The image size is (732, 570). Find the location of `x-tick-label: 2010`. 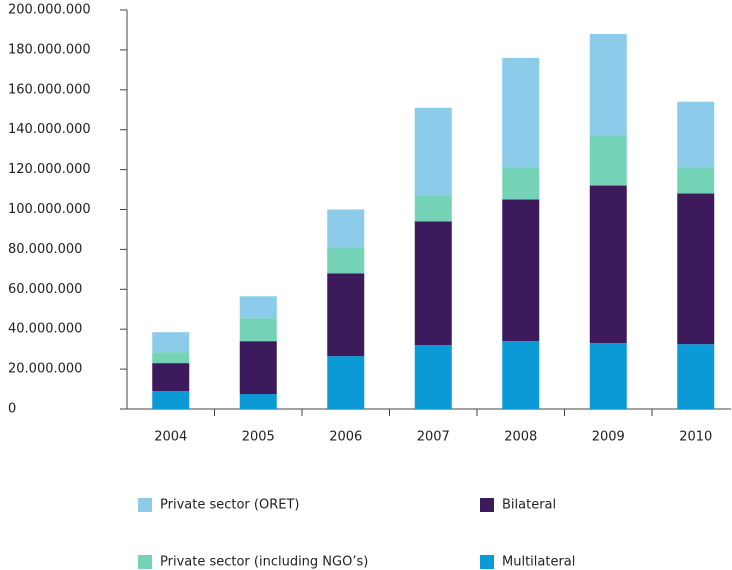

x-tick-label: 2010 is located at coordinates (695, 437).